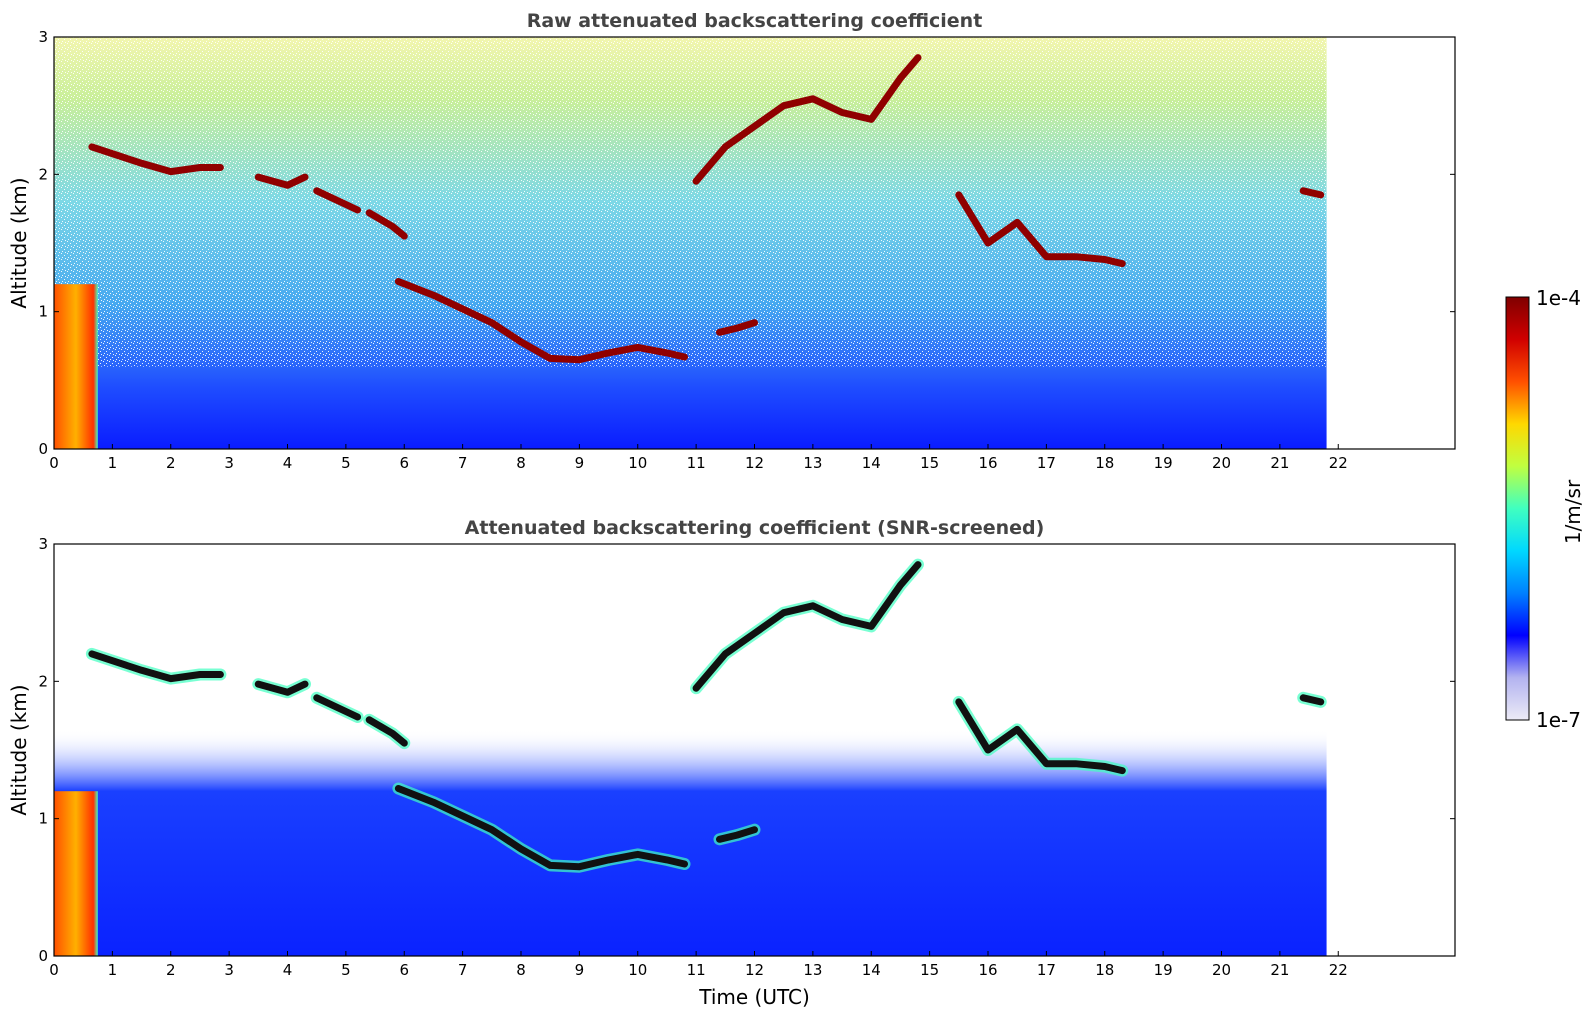 This screenshot has height=1020, width=1595. I want to click on colorbar-min-label: 1e-7, so click(1558, 720).